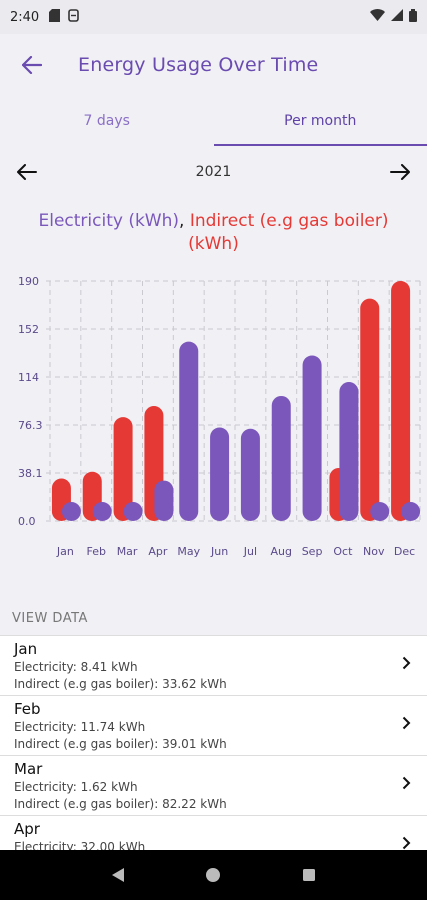 The width and height of the screenshot is (427, 900). What do you see at coordinates (198, 65) in the screenshot?
I see `page-title: Energy Usage Over Time` at bounding box center [198, 65].